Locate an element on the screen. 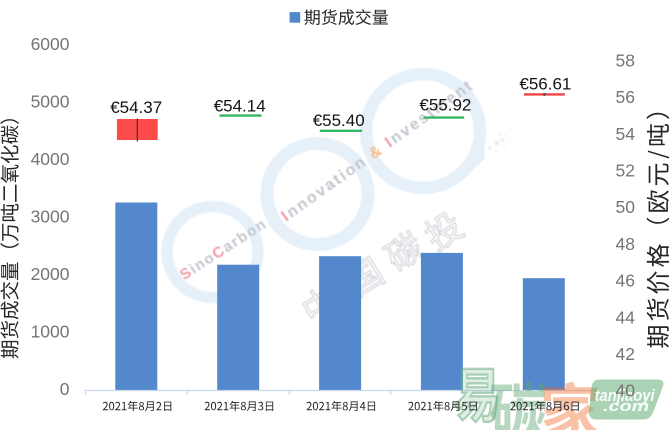 The width and height of the screenshot is (669, 435). svg-text: €54.14 is located at coordinates (240, 106).